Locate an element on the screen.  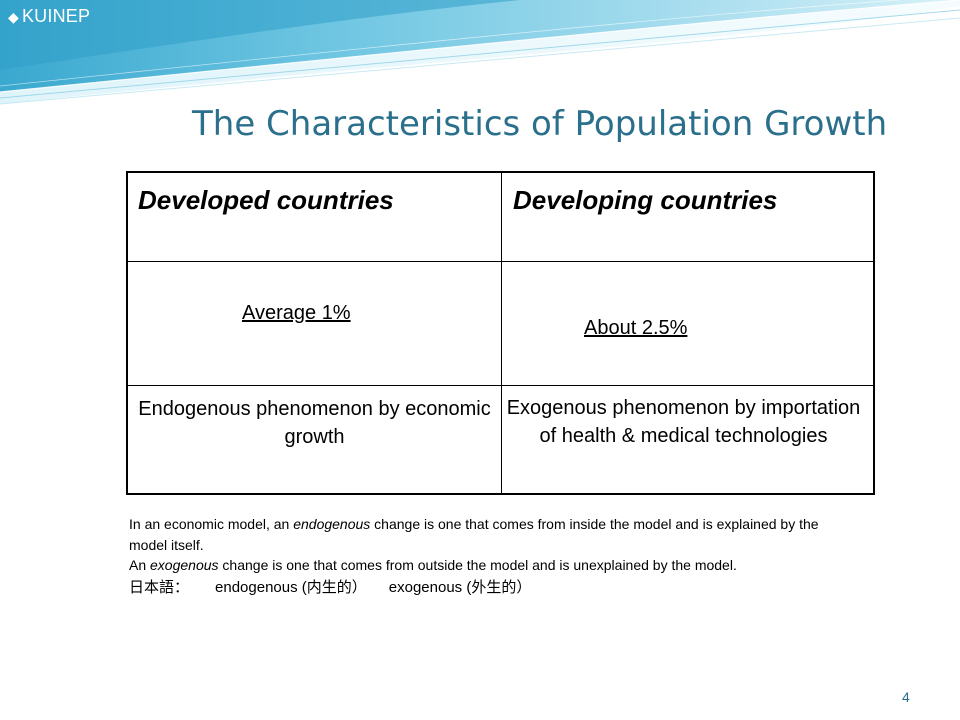
brand-name: KUINEP is located at coordinates (56, 16).